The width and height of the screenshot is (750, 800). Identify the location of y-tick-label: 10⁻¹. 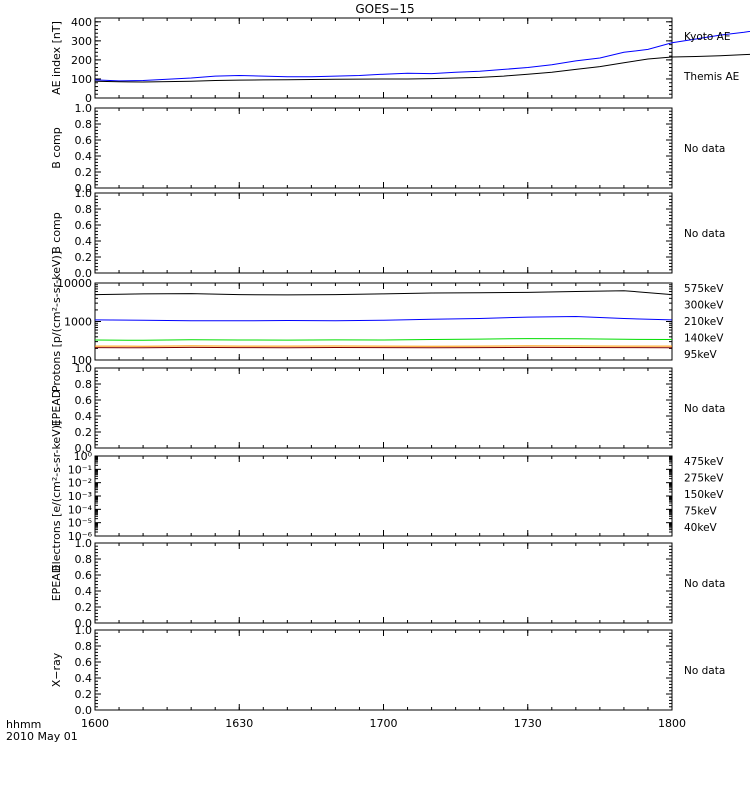
(80, 469).